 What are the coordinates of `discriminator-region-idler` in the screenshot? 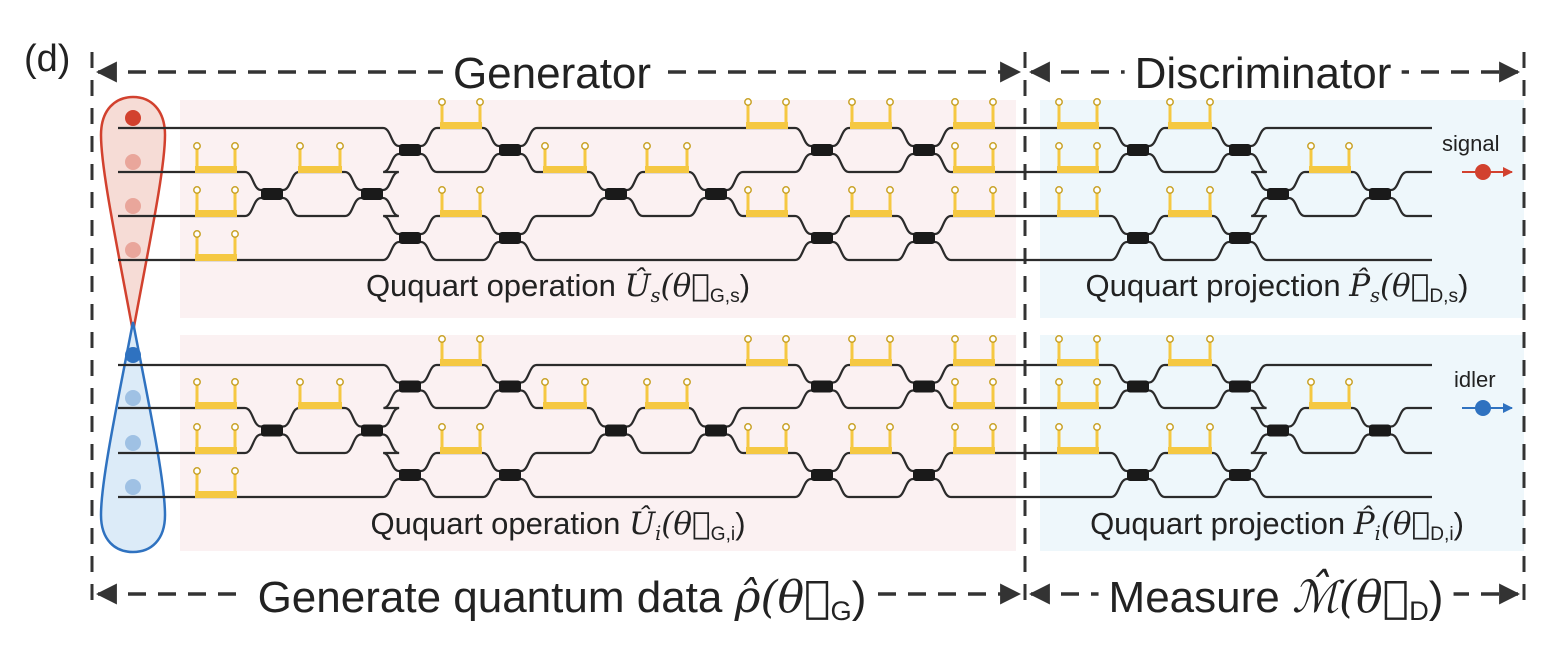 It's located at (1282, 443).